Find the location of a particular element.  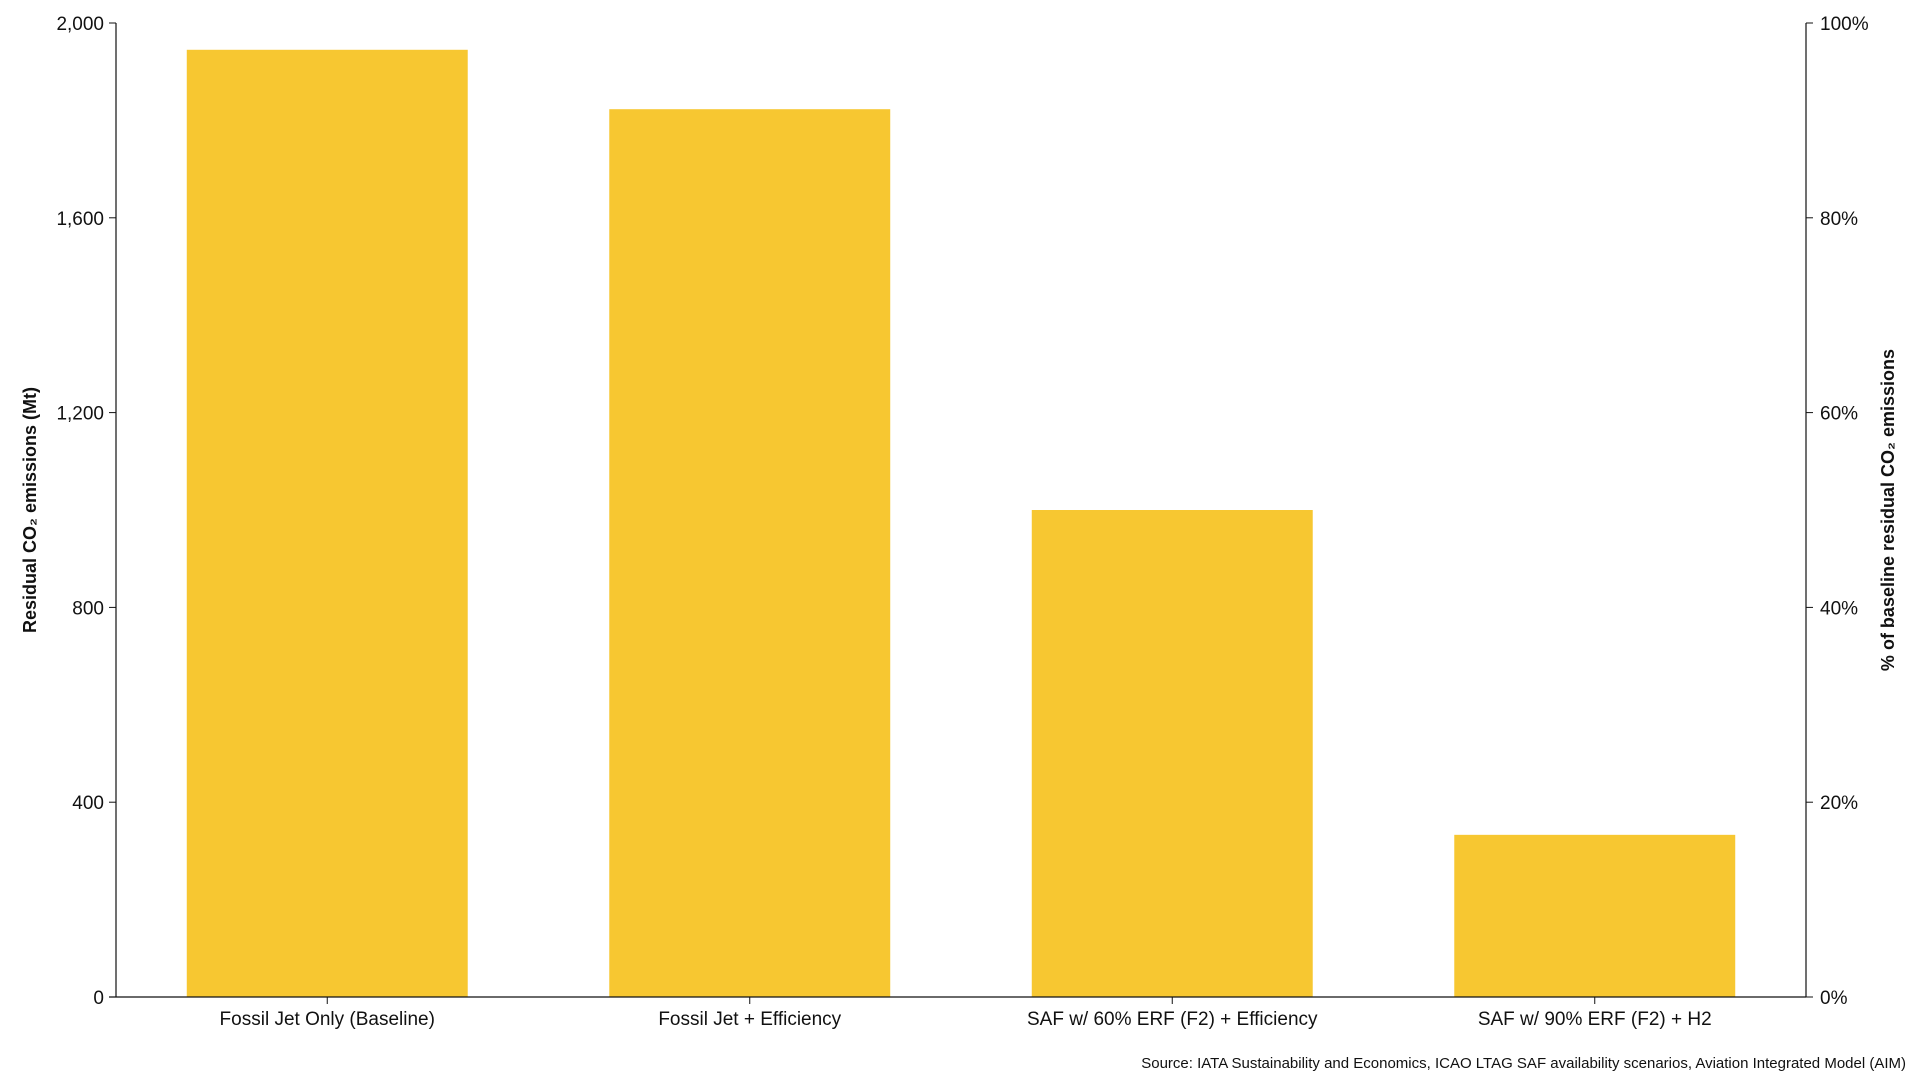

y2-tick-label: 0% is located at coordinates (1834, 998).